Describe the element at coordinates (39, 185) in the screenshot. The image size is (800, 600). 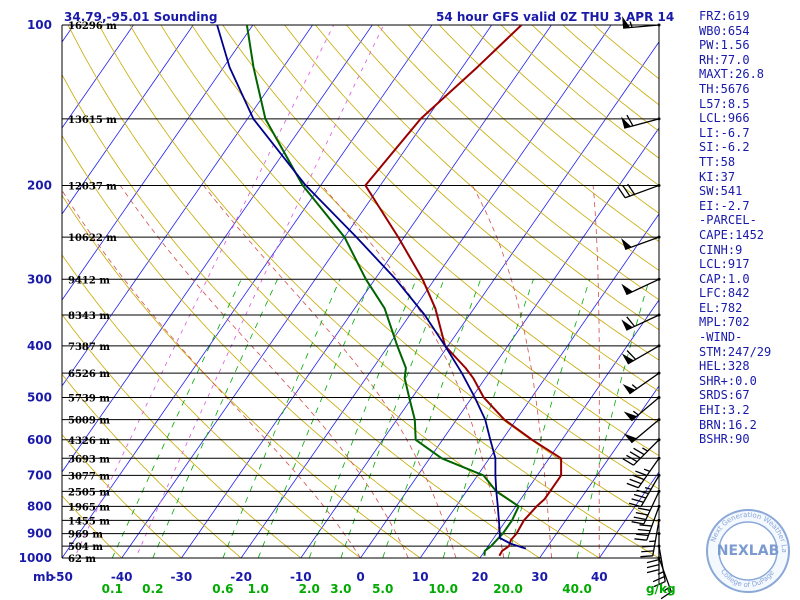
I see `pressure-tick-label: 200` at that location.